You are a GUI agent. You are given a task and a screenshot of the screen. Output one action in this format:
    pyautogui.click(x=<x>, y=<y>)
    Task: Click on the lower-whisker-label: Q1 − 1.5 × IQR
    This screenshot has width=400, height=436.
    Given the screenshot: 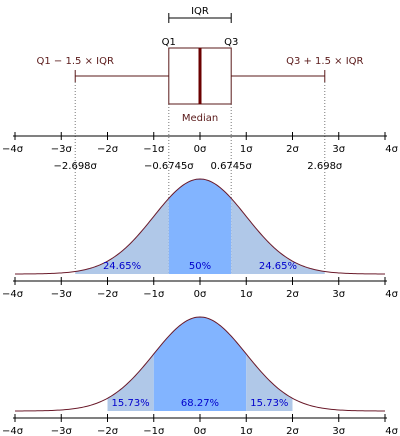 What is the action you would take?
    pyautogui.click(x=75, y=61)
    